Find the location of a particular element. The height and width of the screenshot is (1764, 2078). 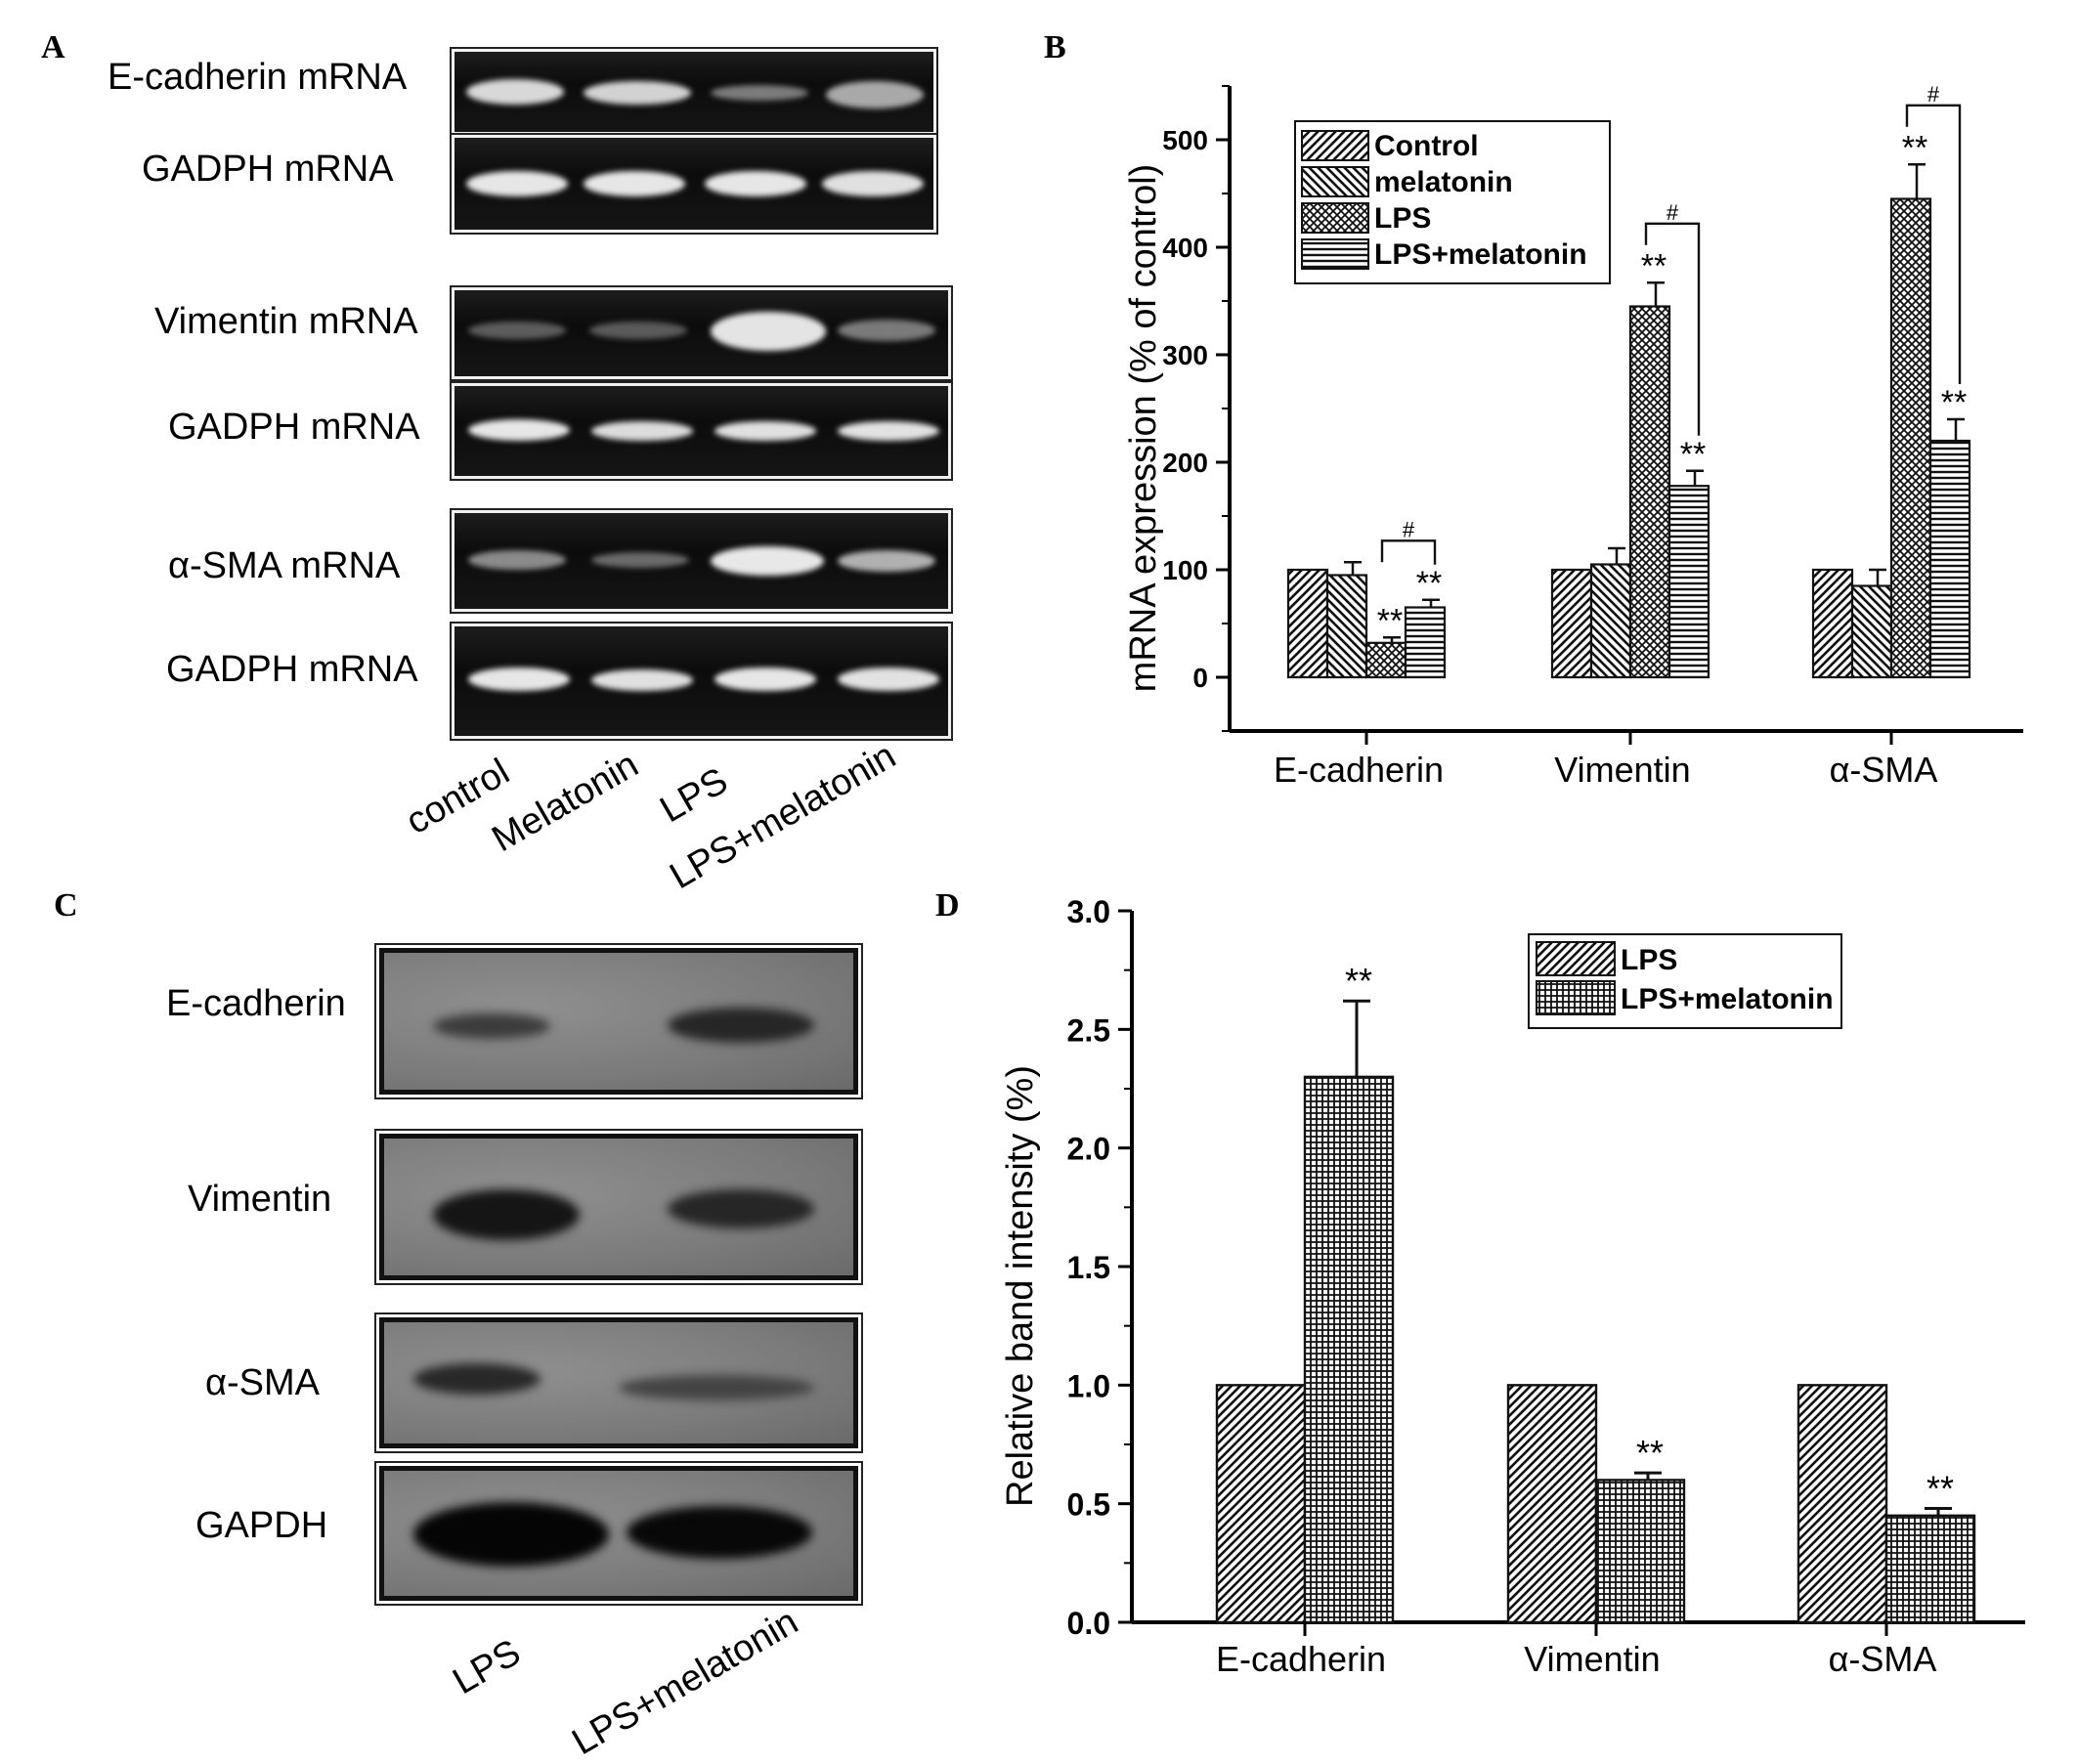

y-tick-label: 300 is located at coordinates (1185, 355).